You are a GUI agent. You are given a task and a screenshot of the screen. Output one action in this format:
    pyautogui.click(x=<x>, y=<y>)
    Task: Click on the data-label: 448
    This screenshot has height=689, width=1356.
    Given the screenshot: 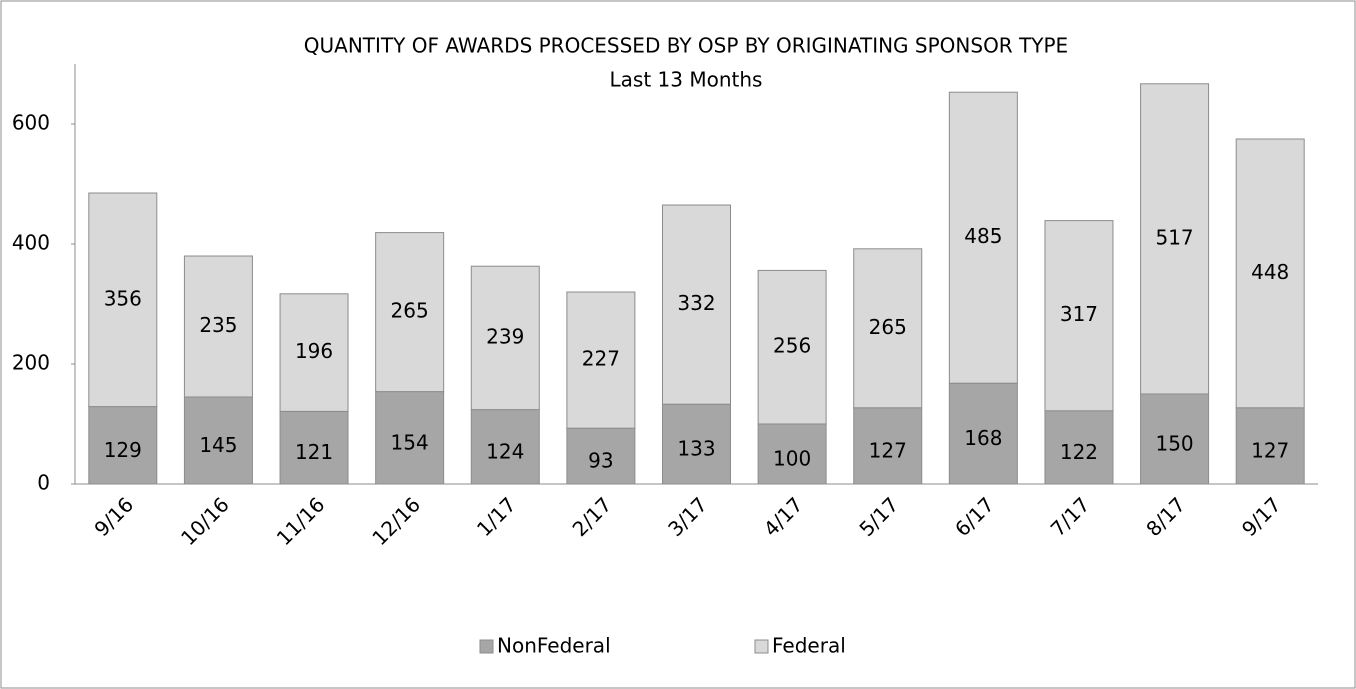 What is the action you would take?
    pyautogui.click(x=1270, y=272)
    